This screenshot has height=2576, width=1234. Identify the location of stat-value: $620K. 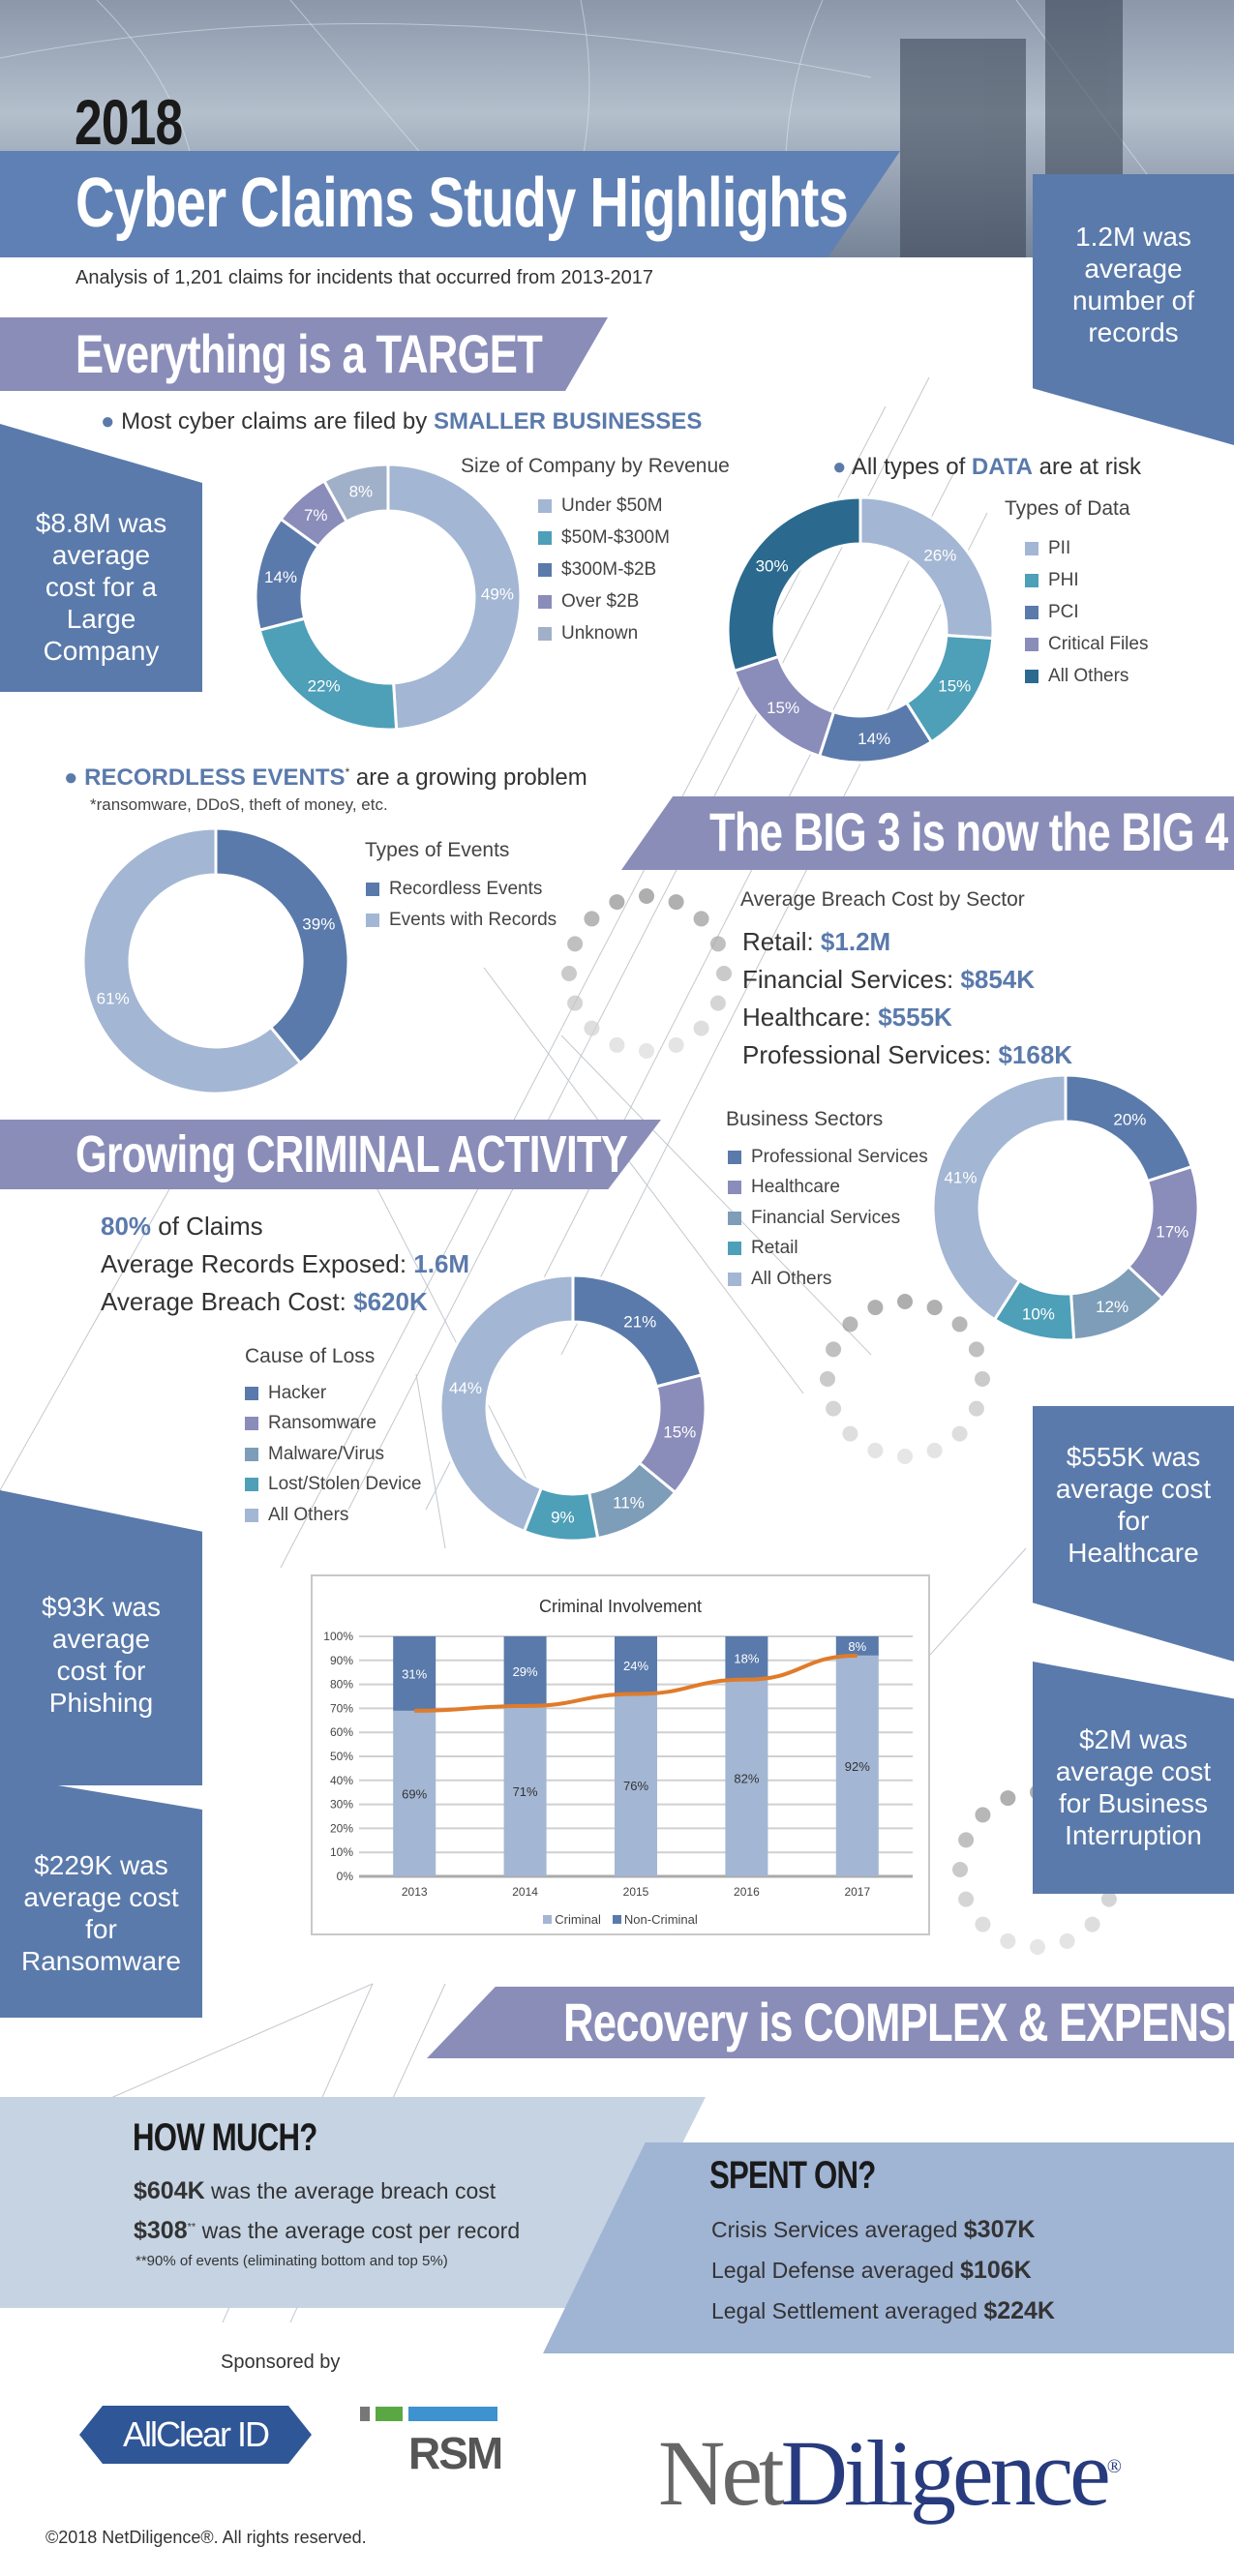
(390, 1301).